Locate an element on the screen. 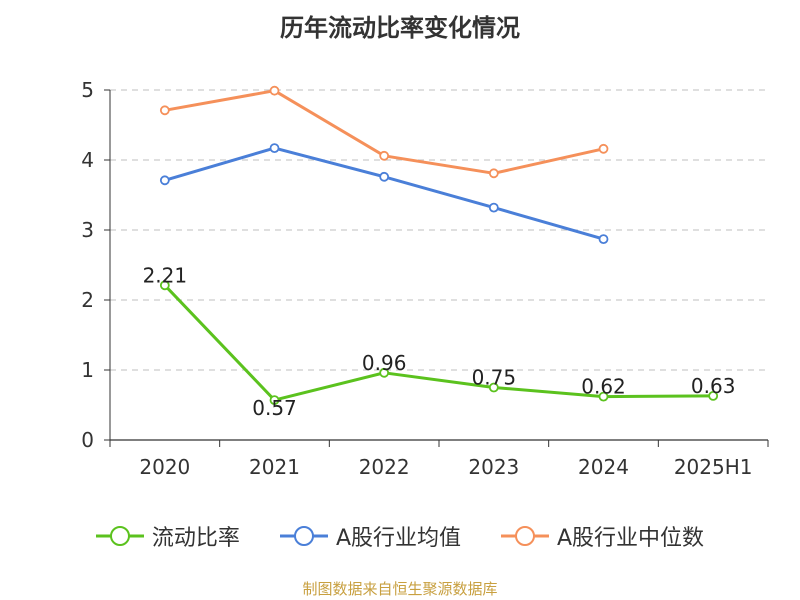  data-label: 0.96 is located at coordinates (384, 363).